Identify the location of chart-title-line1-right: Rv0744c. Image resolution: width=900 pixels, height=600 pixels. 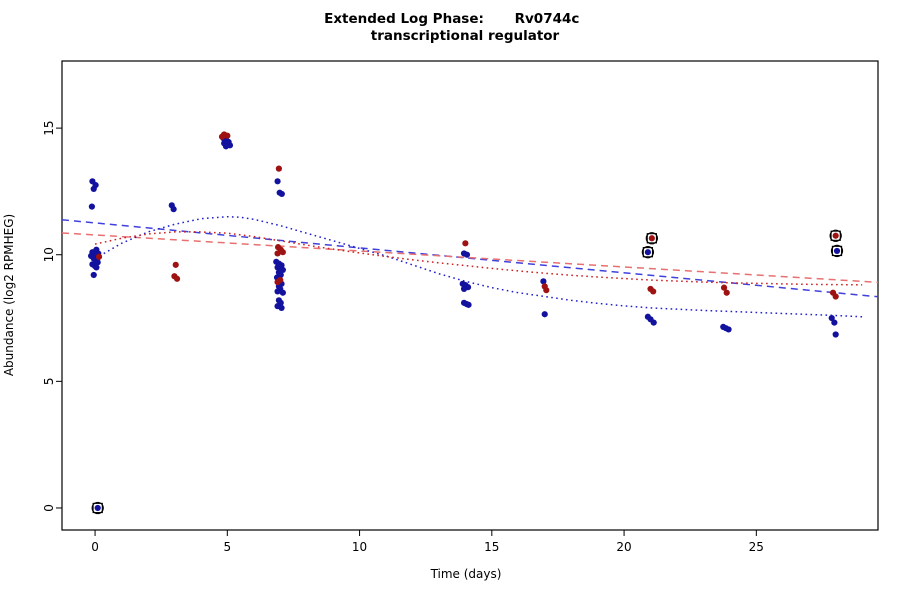
(547, 19).